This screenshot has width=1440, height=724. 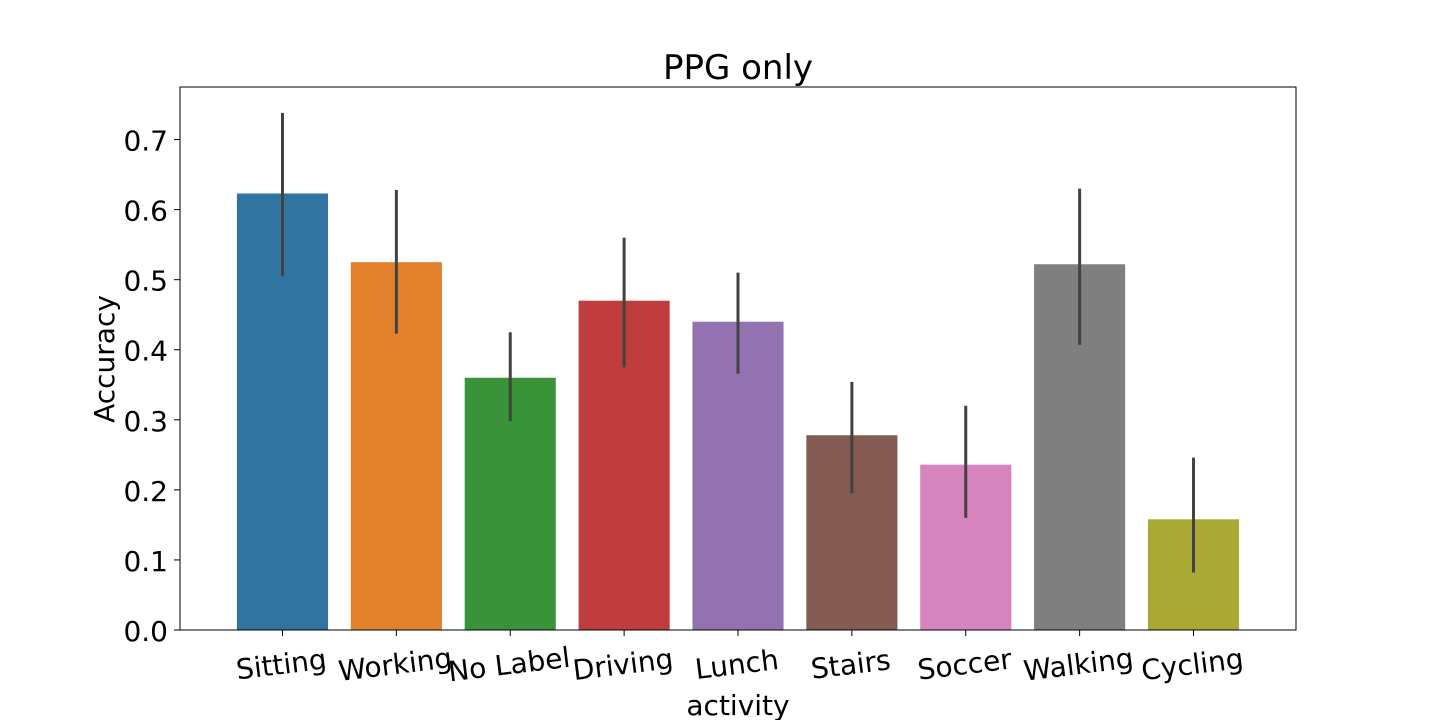 What do you see at coordinates (1192, 664) in the screenshot?
I see `x-tick-label-8: Cycling` at bounding box center [1192, 664].